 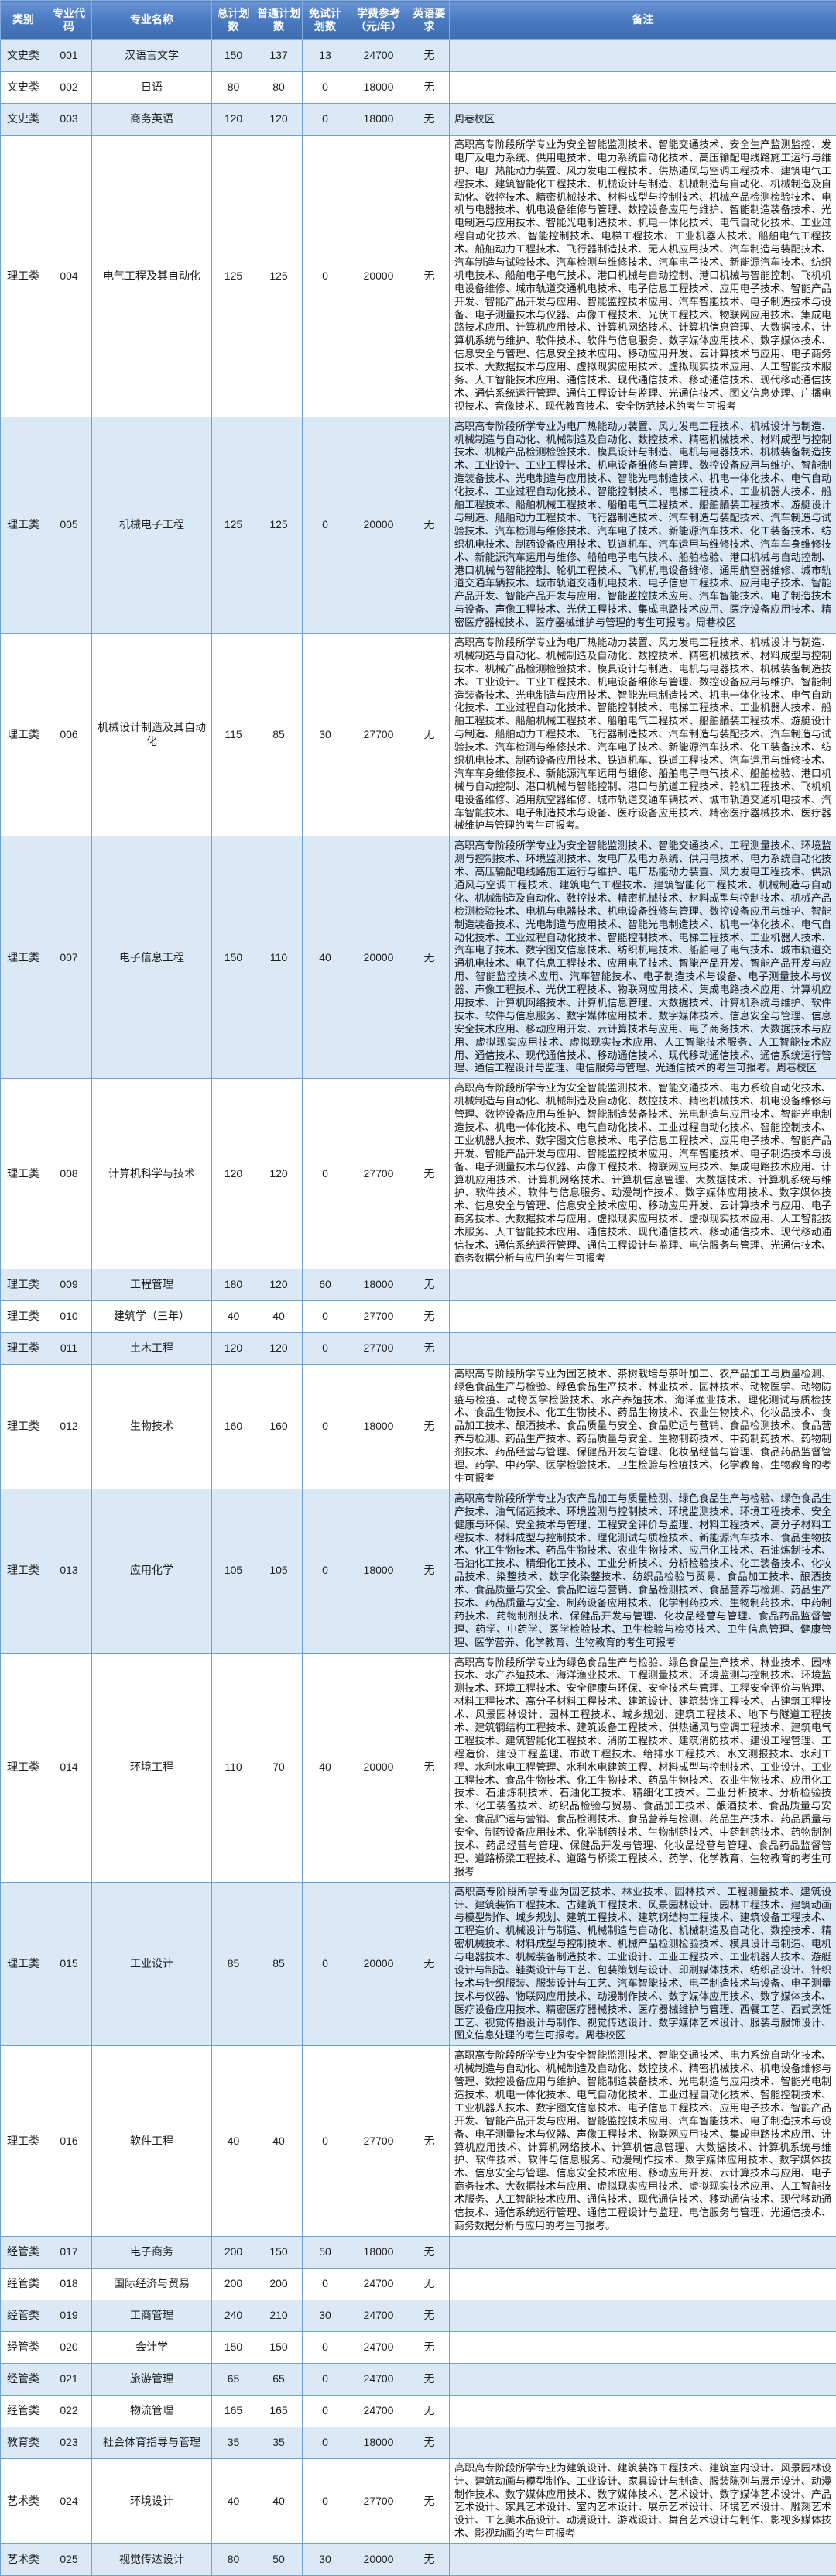 What do you see at coordinates (325, 1284) in the screenshot?
I see `exempt-plan-cell: 60` at bounding box center [325, 1284].